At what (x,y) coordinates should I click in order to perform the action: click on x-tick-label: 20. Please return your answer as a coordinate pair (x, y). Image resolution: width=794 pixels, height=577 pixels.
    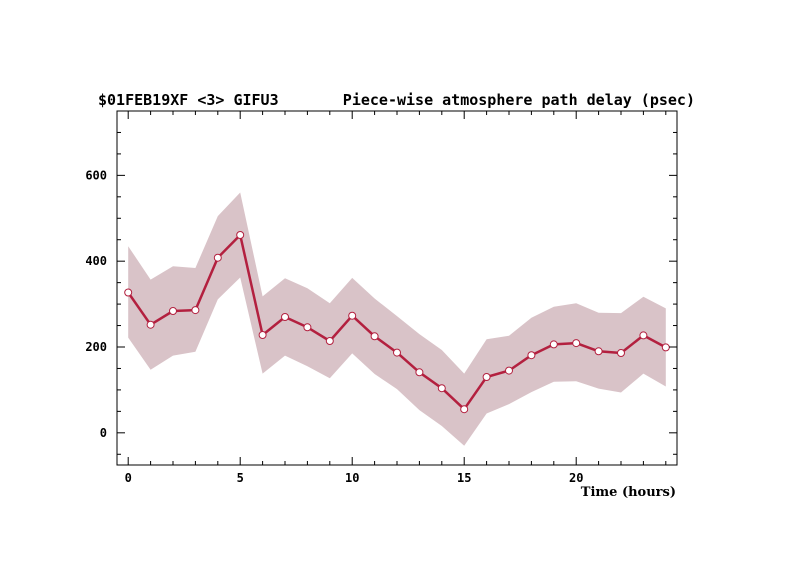
    Looking at the image, I should click on (576, 478).